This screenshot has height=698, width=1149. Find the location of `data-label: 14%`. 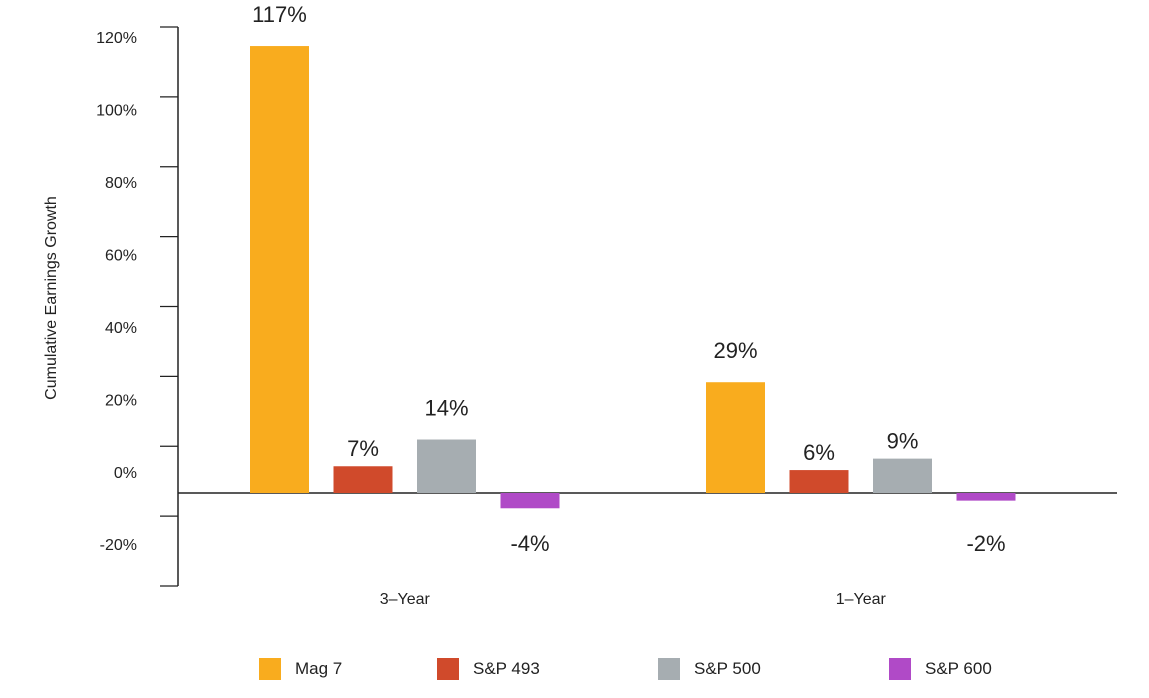

data-label: 14% is located at coordinates (446, 407).